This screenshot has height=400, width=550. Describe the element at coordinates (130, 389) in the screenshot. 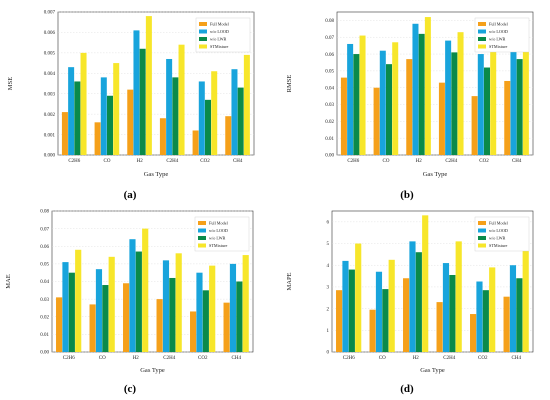

I see `panel-label-c: (c)` at that location.